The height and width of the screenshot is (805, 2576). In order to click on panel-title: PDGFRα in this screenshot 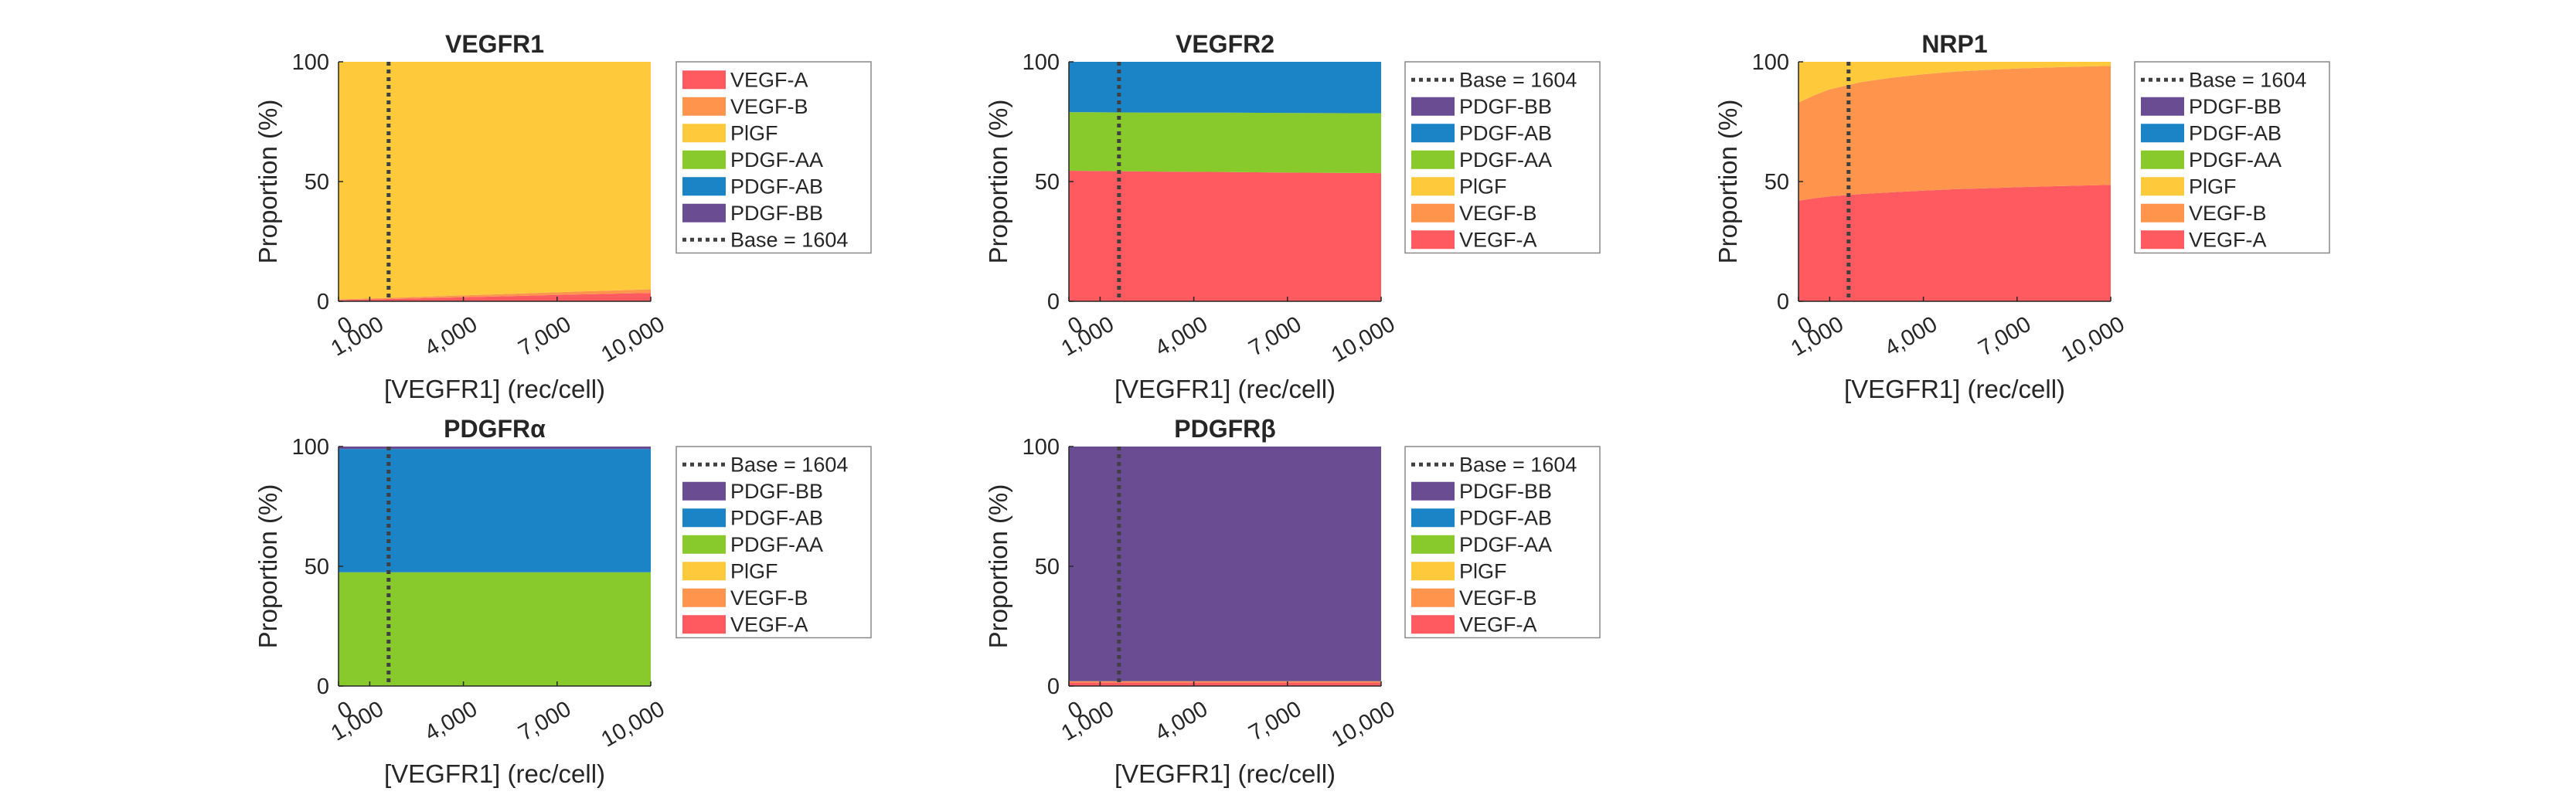, I will do `click(495, 429)`.